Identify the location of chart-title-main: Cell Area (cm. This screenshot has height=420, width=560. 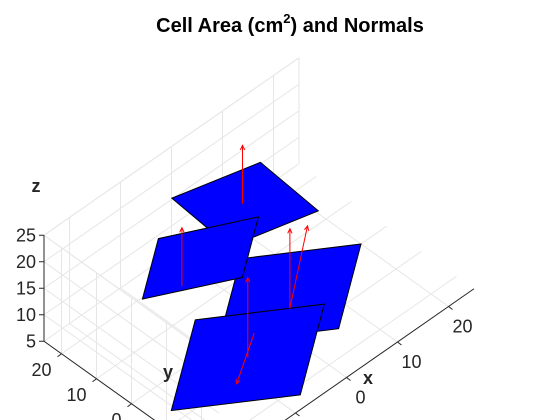
(219, 26).